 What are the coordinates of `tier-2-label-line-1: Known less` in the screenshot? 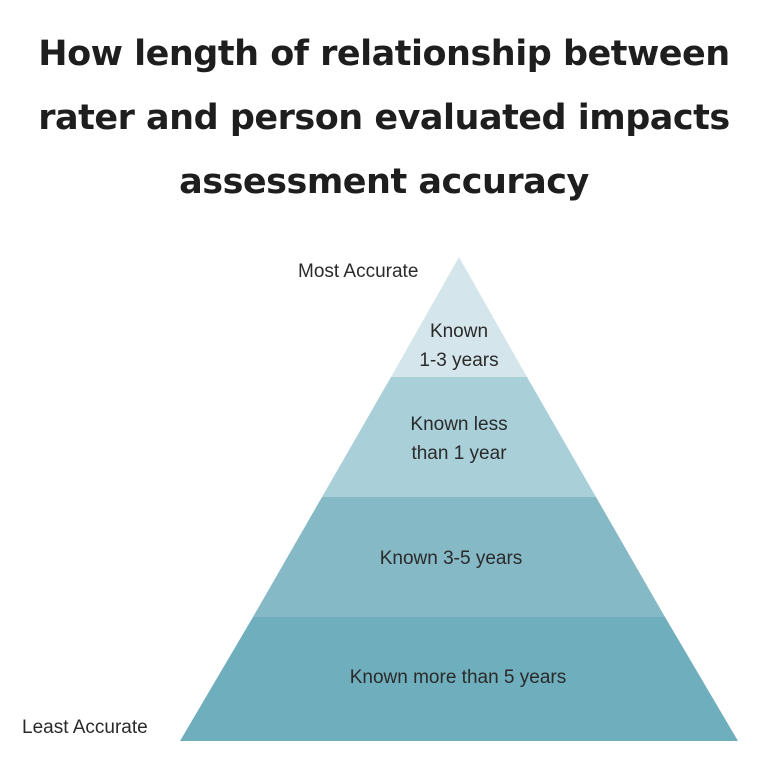 It's located at (458, 424).